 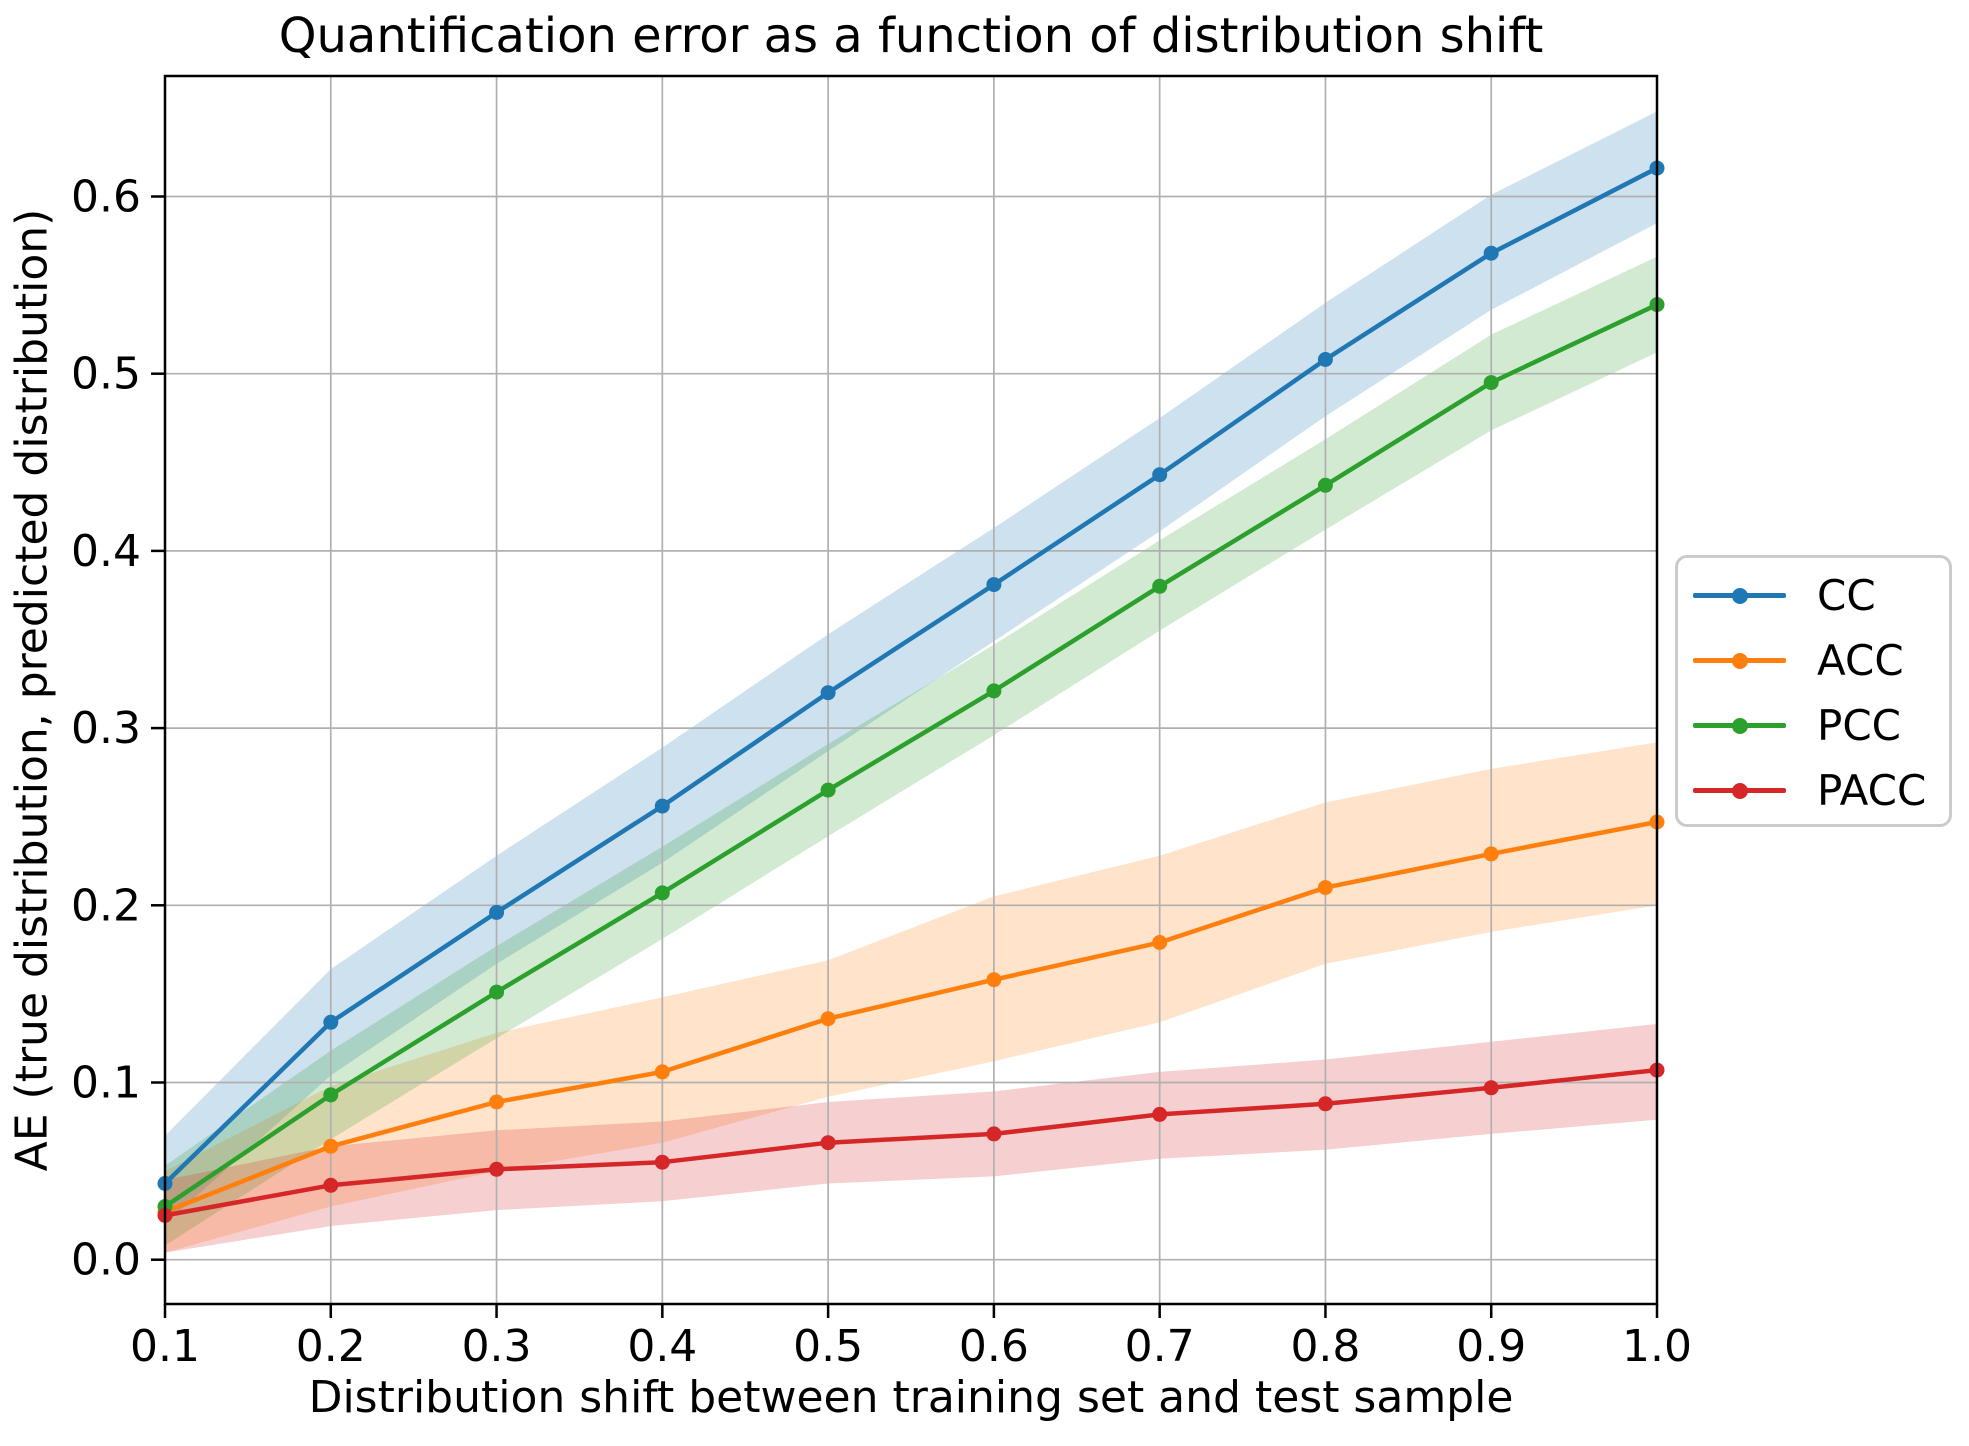 What do you see at coordinates (106, 551) in the screenshot?
I see `y-tick-label: 0.4` at bounding box center [106, 551].